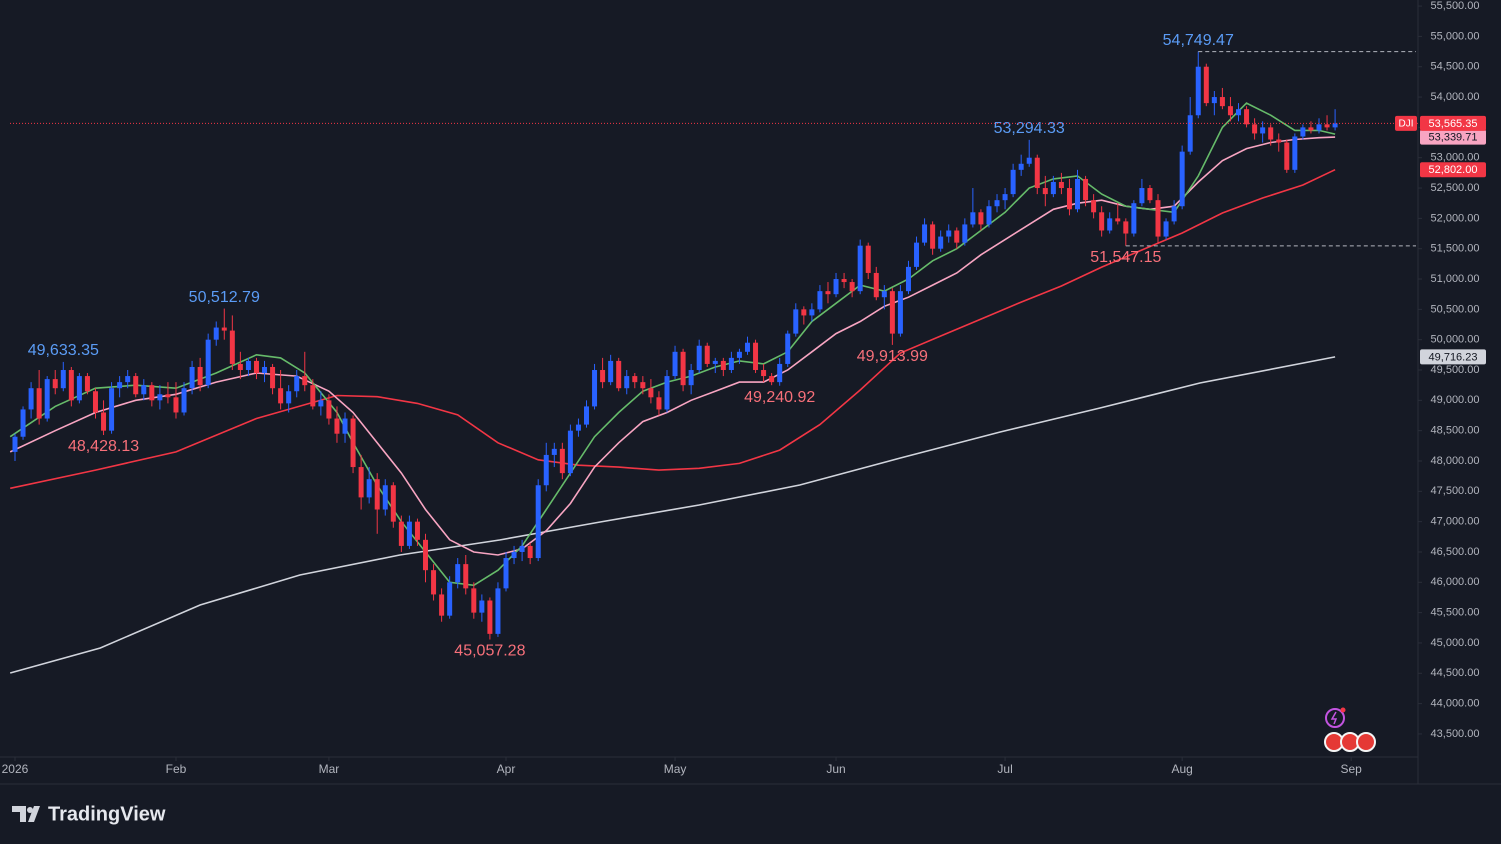 The height and width of the screenshot is (844, 1501). What do you see at coordinates (1455, 370) in the screenshot?
I see `y-tick-label: 49,500.00` at bounding box center [1455, 370].